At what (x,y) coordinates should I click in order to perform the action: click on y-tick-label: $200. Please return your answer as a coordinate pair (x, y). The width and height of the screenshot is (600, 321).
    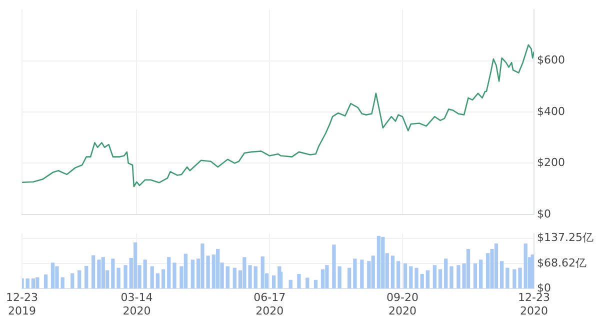
    Looking at the image, I should click on (551, 163).